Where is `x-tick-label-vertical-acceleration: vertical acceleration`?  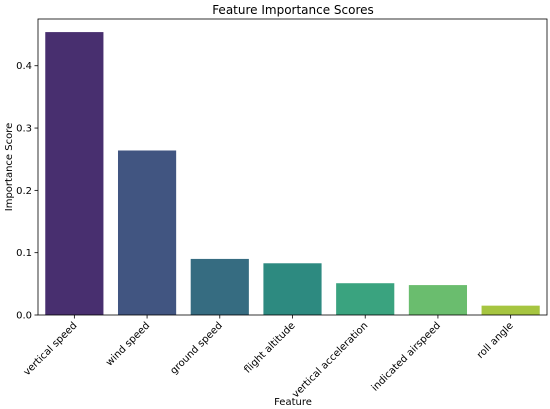 x-tick-label-vertical-acceleration: vertical acceleration is located at coordinates (330, 360).